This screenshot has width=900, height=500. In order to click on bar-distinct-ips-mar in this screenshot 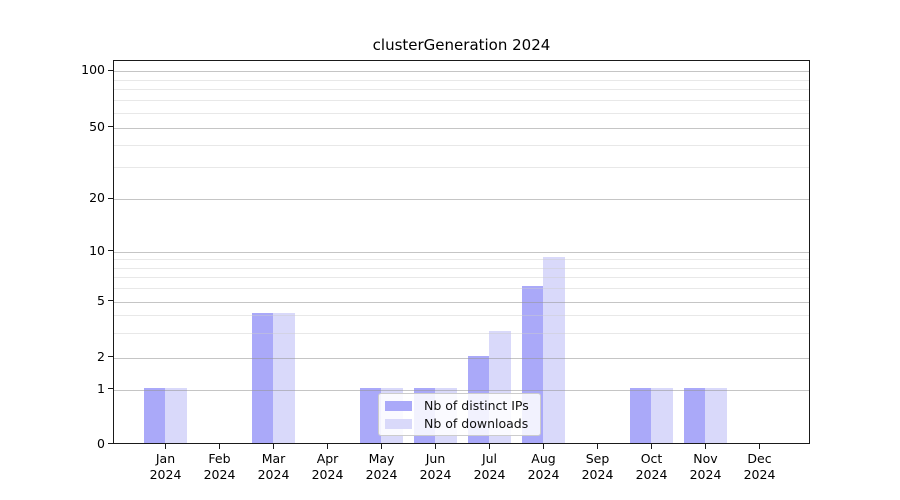, I will do `click(262, 378)`.